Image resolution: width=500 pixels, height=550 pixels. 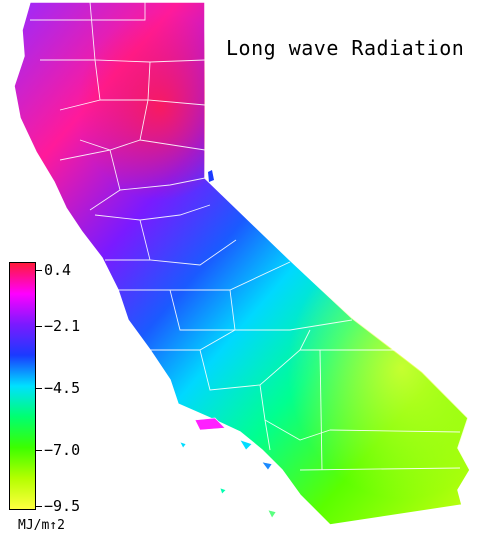 I want to click on colorbar-tick-label: 0.4, so click(x=58, y=270).